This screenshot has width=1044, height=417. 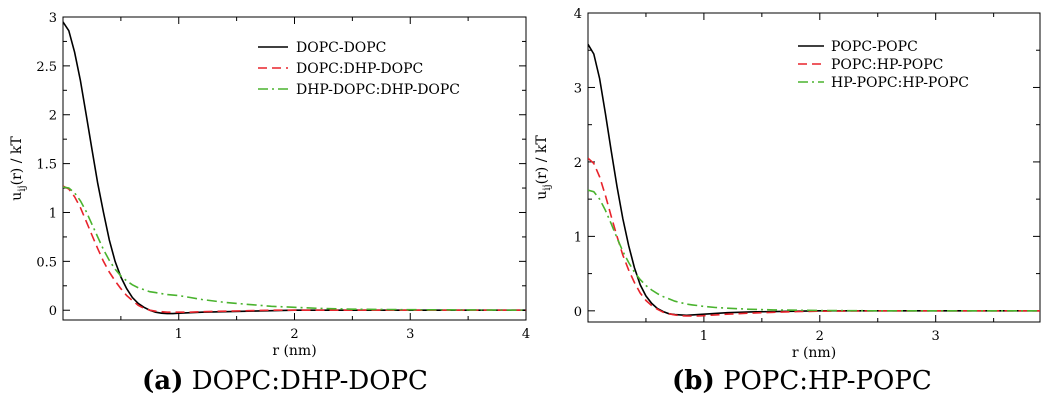 I want to click on legend-label: POPC:HP-POPC, so click(x=887, y=65).